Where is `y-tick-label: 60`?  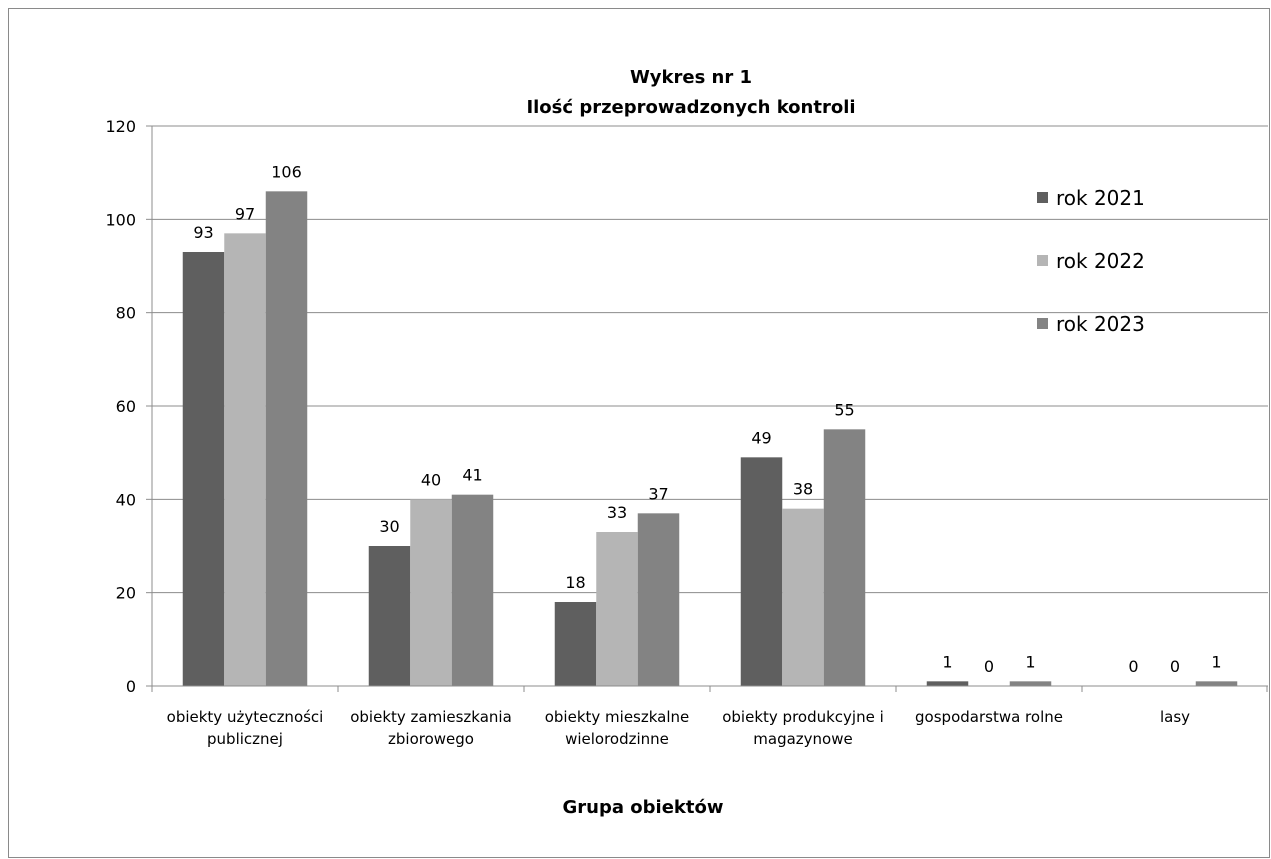 y-tick-label: 60 is located at coordinates (126, 406).